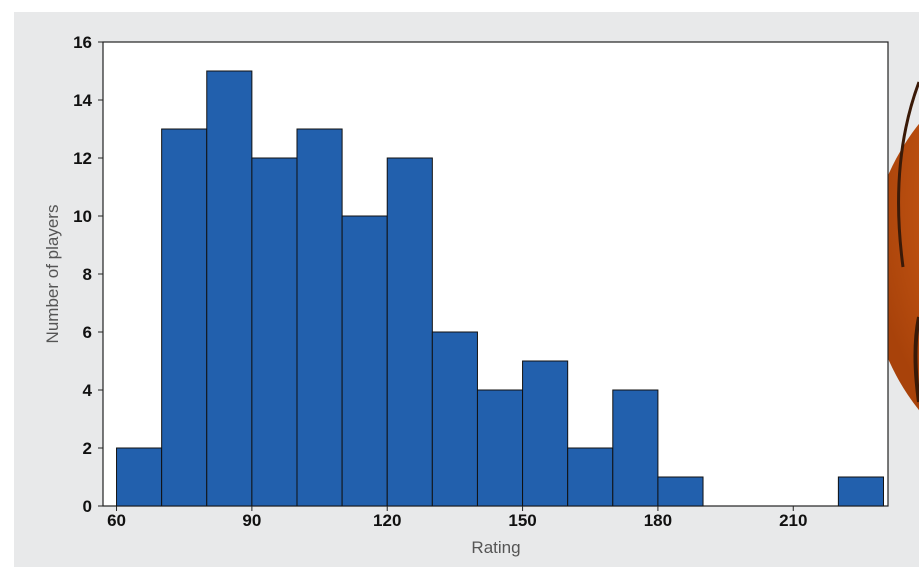 Image resolution: width=919 pixels, height=567 pixels. I want to click on x-tick-label: 60, so click(116, 520).